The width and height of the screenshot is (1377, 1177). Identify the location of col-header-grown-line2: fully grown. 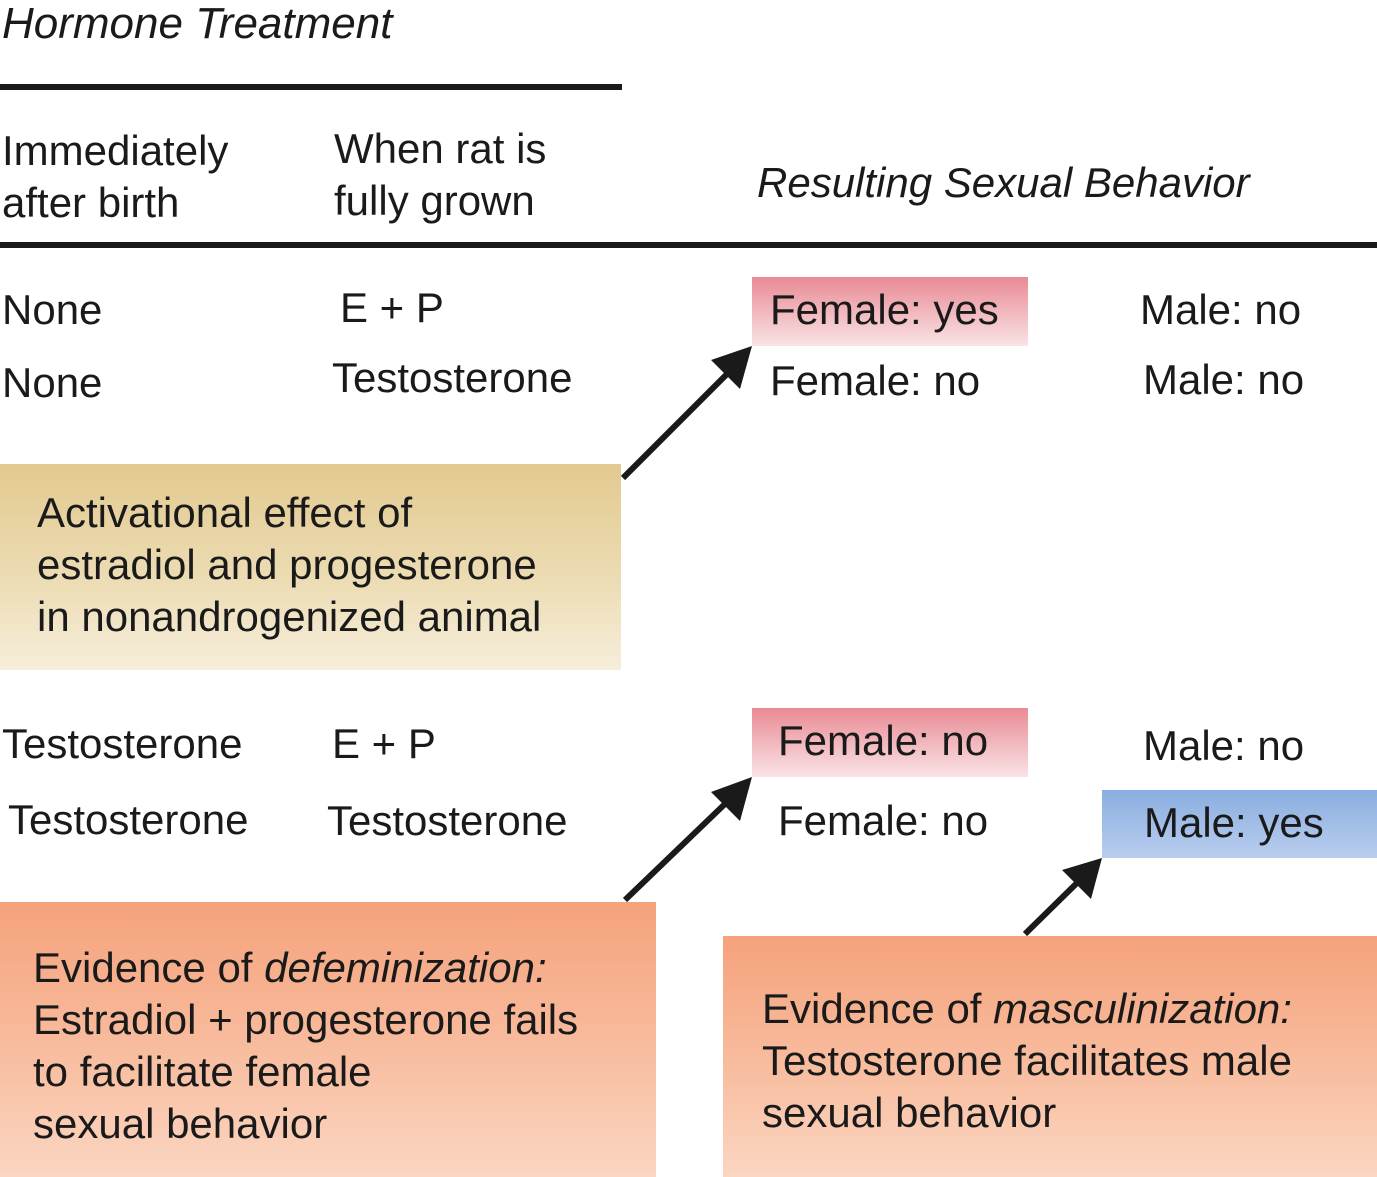
(434, 200).